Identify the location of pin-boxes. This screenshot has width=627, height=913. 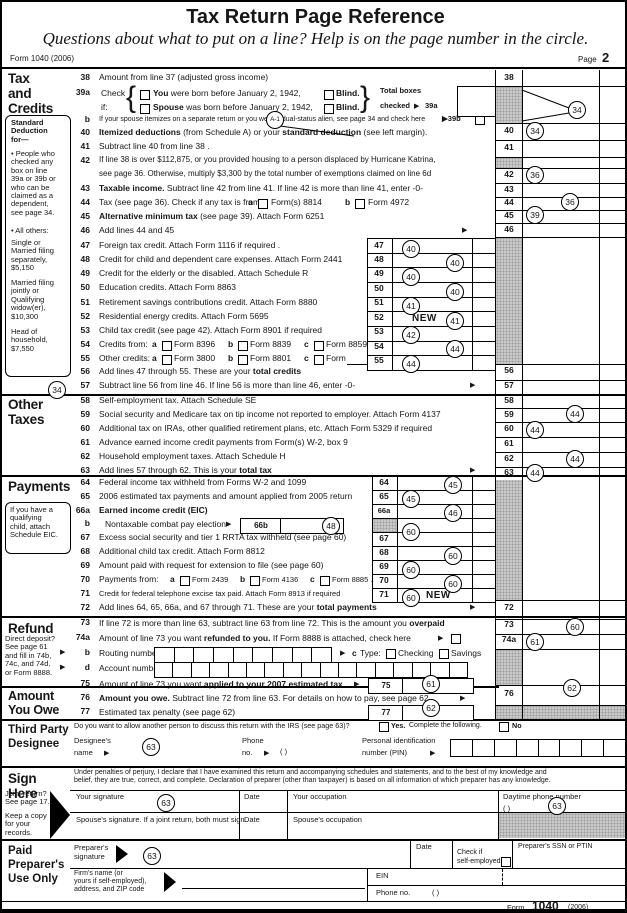
(537, 748).